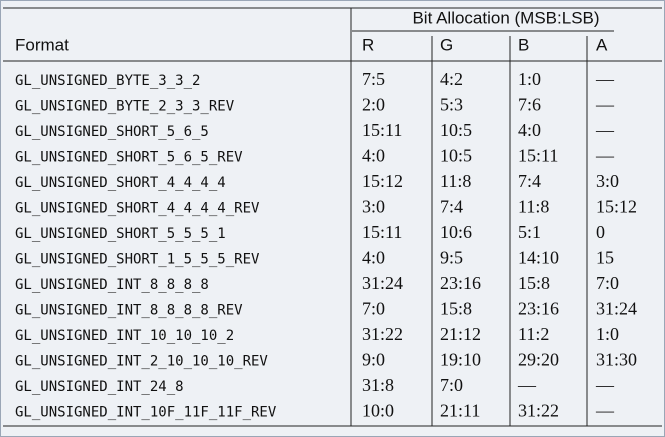 The image size is (665, 437). Describe the element at coordinates (533, 334) in the screenshot. I see `bit-cell: 11:2` at that location.